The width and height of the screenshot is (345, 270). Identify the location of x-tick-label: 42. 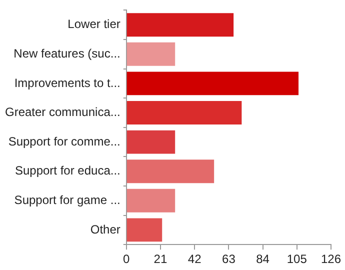
(195, 259).